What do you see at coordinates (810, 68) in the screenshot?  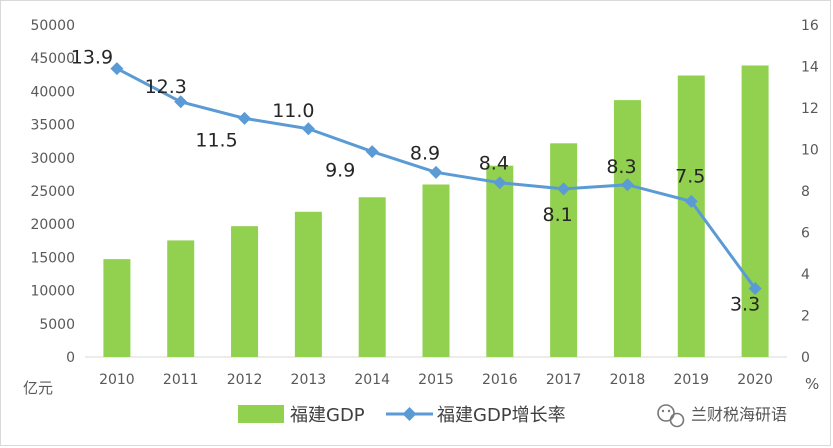 I see `right-tick-label: 14` at bounding box center [810, 68].